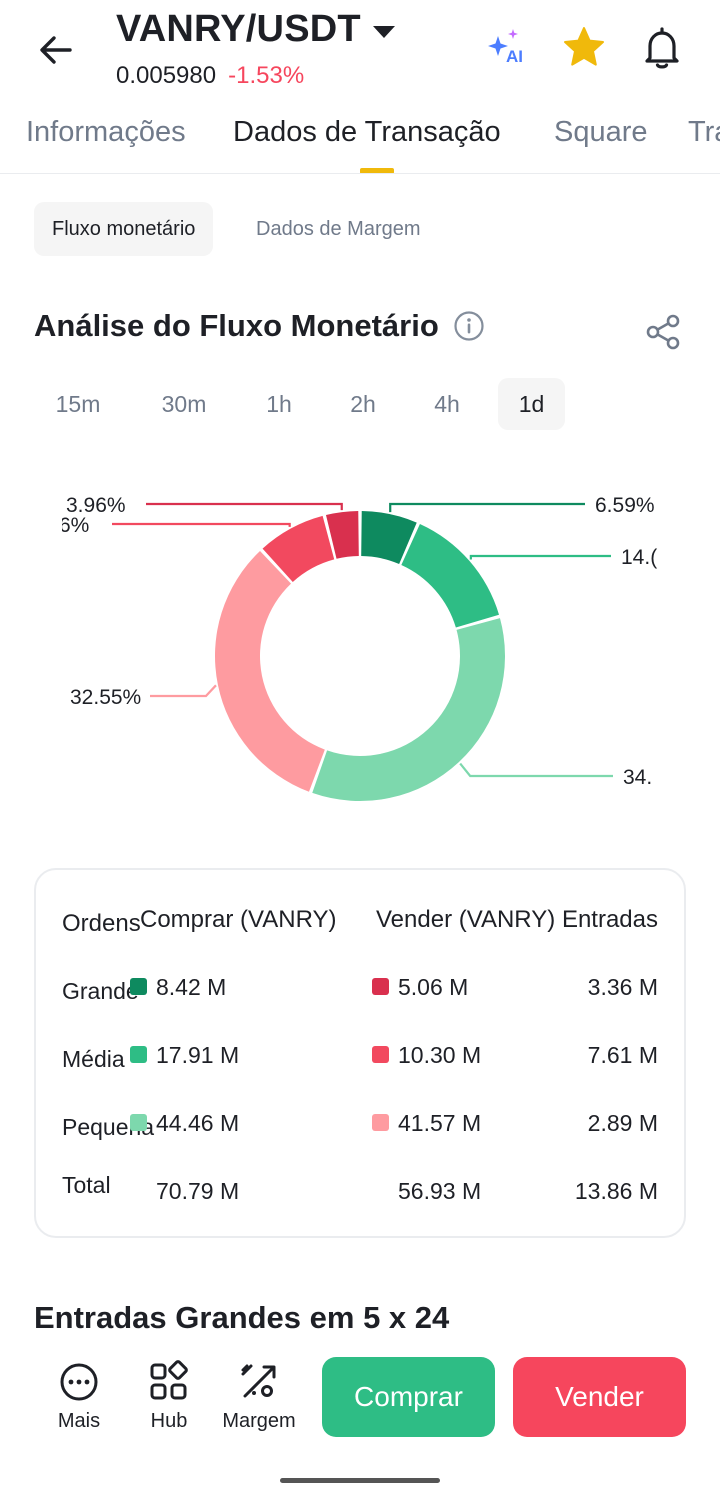 This screenshot has width=720, height=1496. I want to click on more-label: Mais, so click(79, 1421).